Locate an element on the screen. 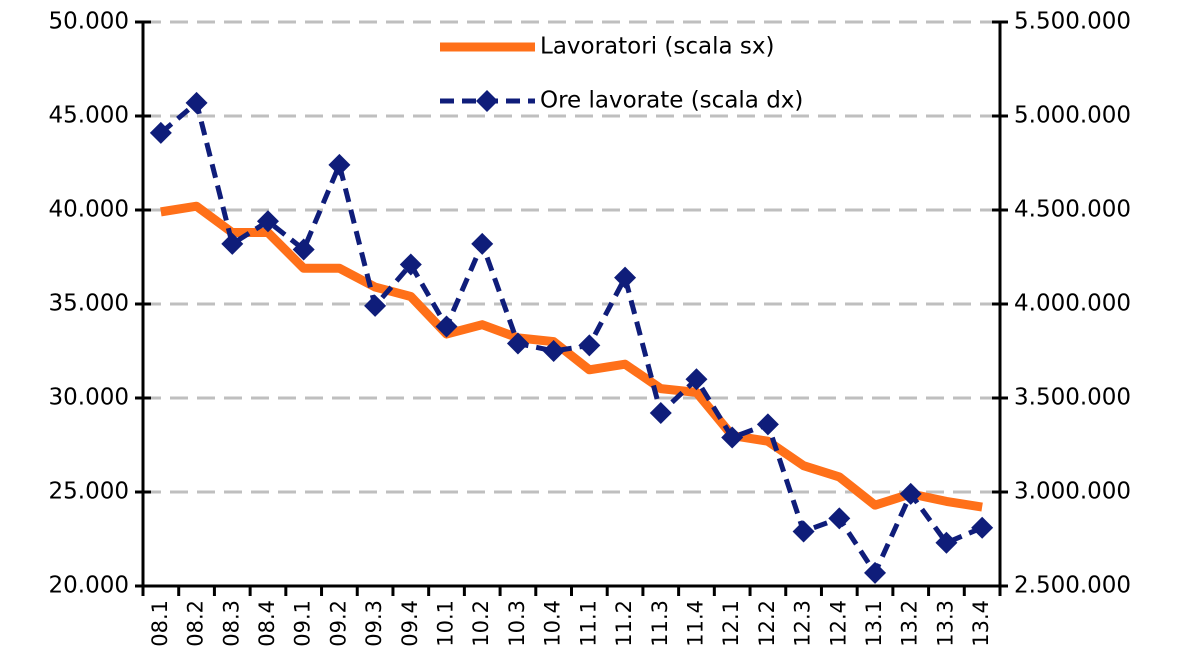 The height and width of the screenshot is (660, 1189). y-tick-label: 45.000 is located at coordinates (89, 116).